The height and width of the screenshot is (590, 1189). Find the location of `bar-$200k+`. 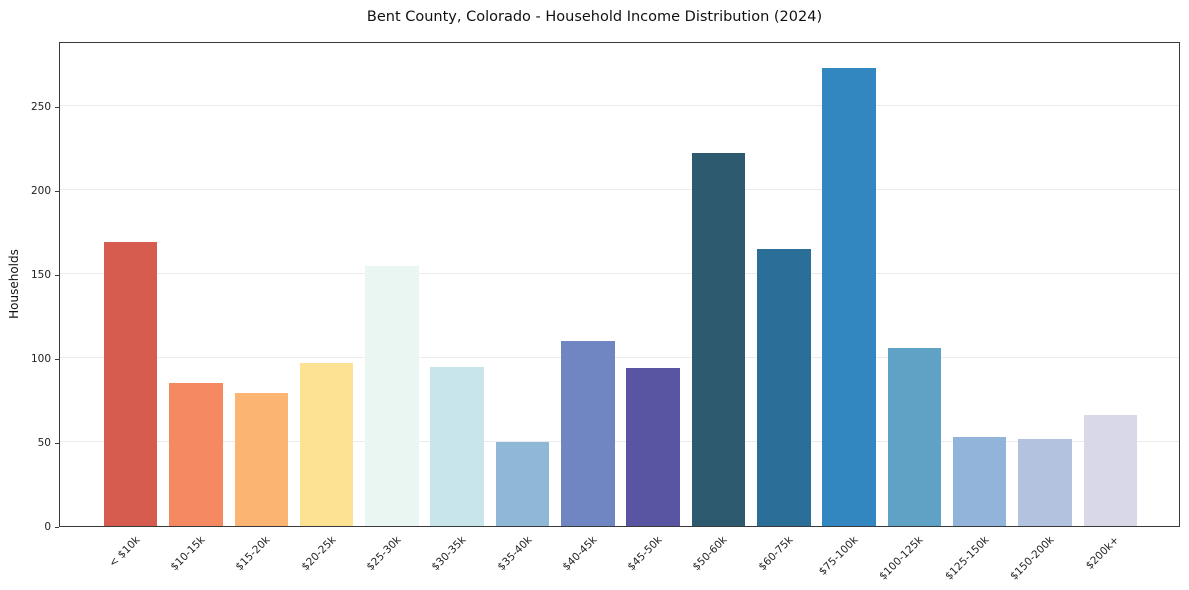

bar-$200k+ is located at coordinates (1110, 470).